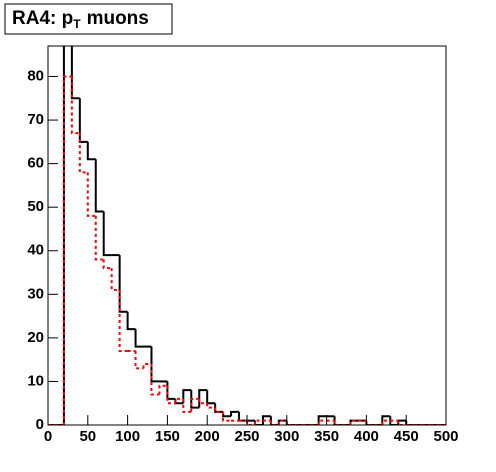 The image size is (496, 472). I want to click on x-tick-label: 50, so click(87, 436).